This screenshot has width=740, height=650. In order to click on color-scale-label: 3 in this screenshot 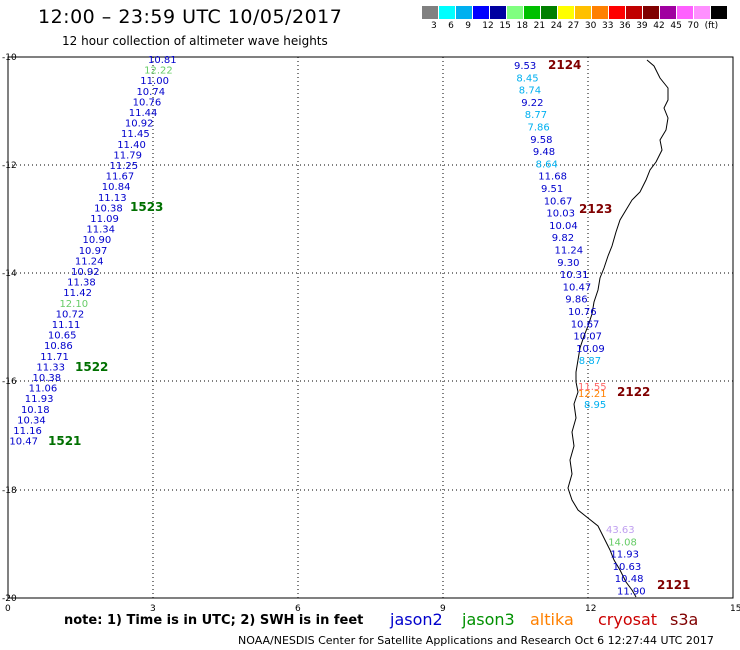, I will do `click(434, 26)`.